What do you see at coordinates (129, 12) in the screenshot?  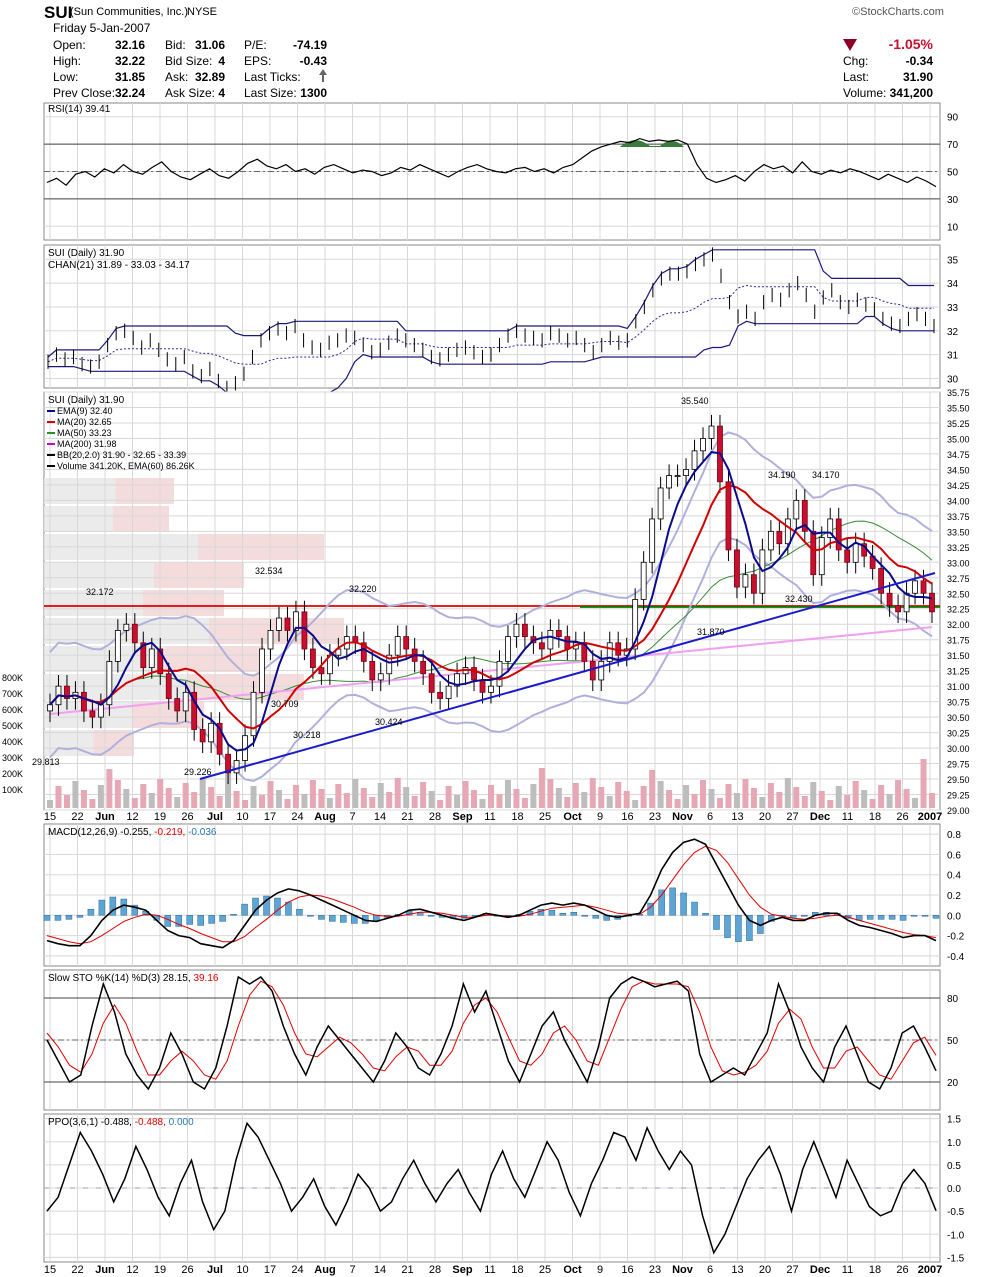 I see `company-name: (Sun Communities, Inc.)` at bounding box center [129, 12].